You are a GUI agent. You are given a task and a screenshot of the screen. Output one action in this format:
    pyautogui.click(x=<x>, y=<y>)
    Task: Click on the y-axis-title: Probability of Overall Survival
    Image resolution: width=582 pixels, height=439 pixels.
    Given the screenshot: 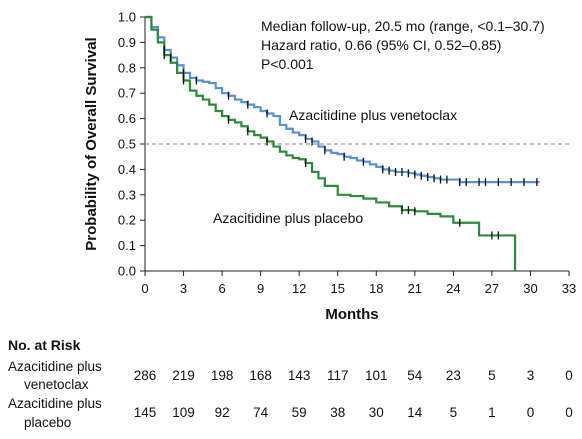 What is the action you would take?
    pyautogui.click(x=91, y=143)
    